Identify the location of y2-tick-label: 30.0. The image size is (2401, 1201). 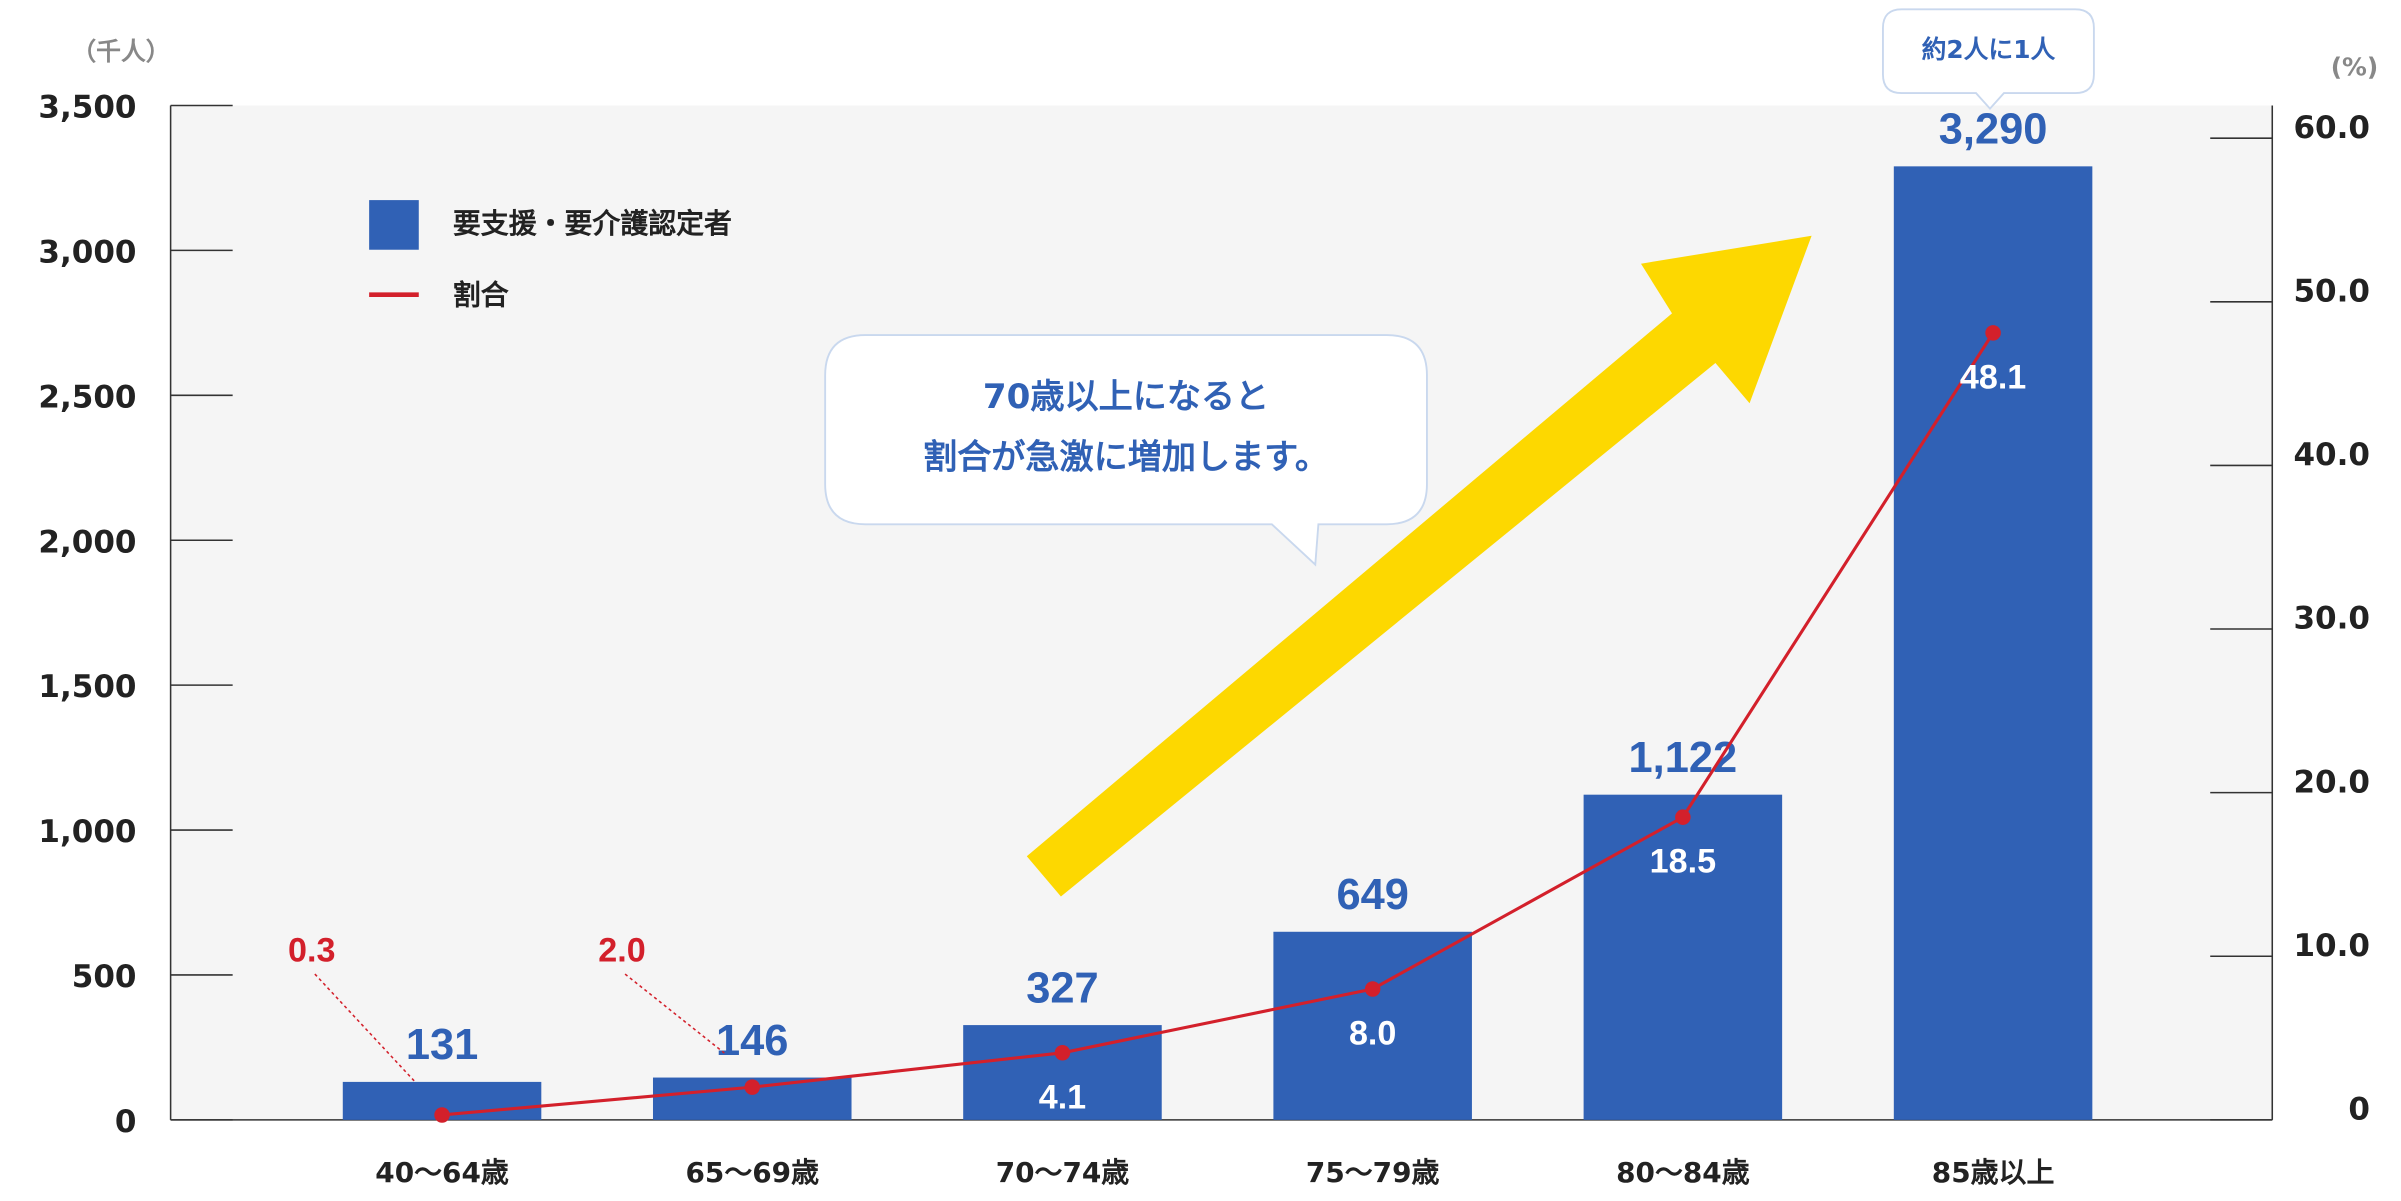
(2331, 619).